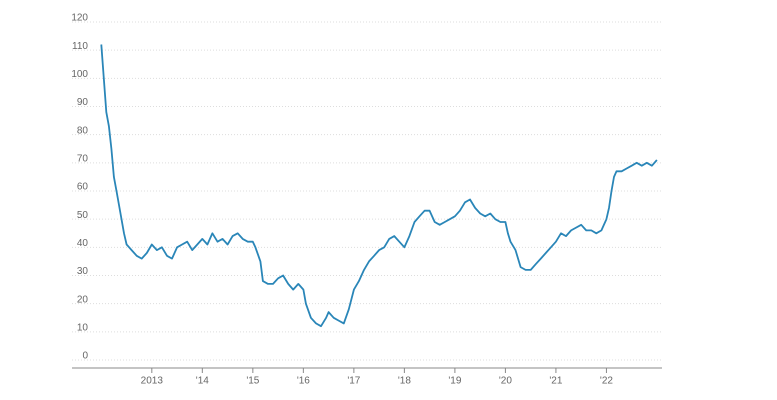 Image resolution: width=777 pixels, height=400 pixels. I want to click on x-tick-label: '19, so click(454, 381).